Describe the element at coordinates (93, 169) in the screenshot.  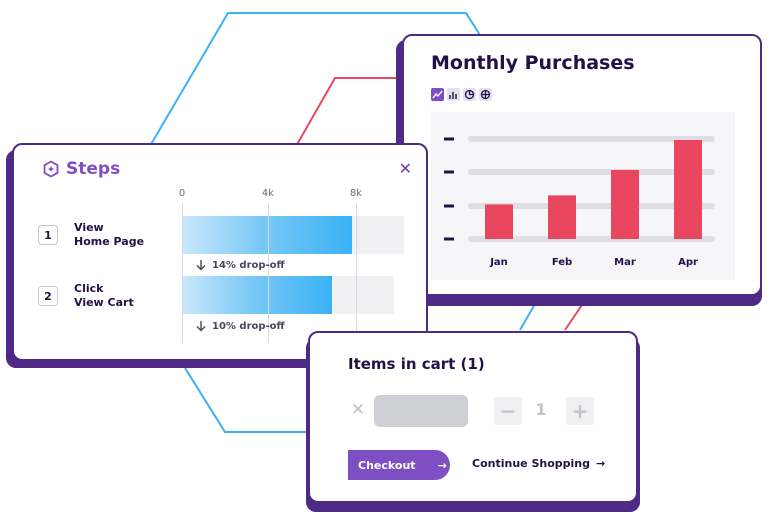
I see `steps-title: Steps` at that location.